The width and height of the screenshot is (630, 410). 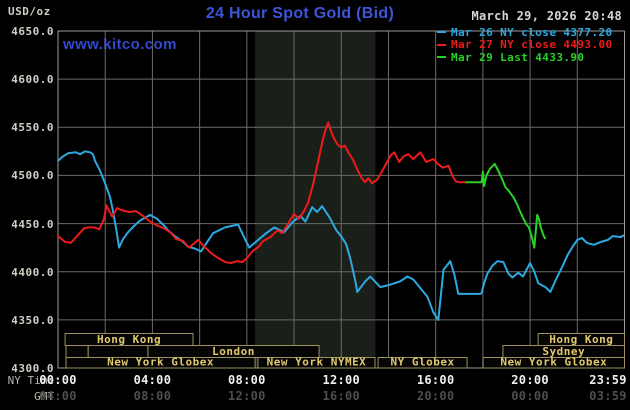 What do you see at coordinates (32, 128) in the screenshot?
I see `y-tick-label: 4550.0` at bounding box center [32, 128].